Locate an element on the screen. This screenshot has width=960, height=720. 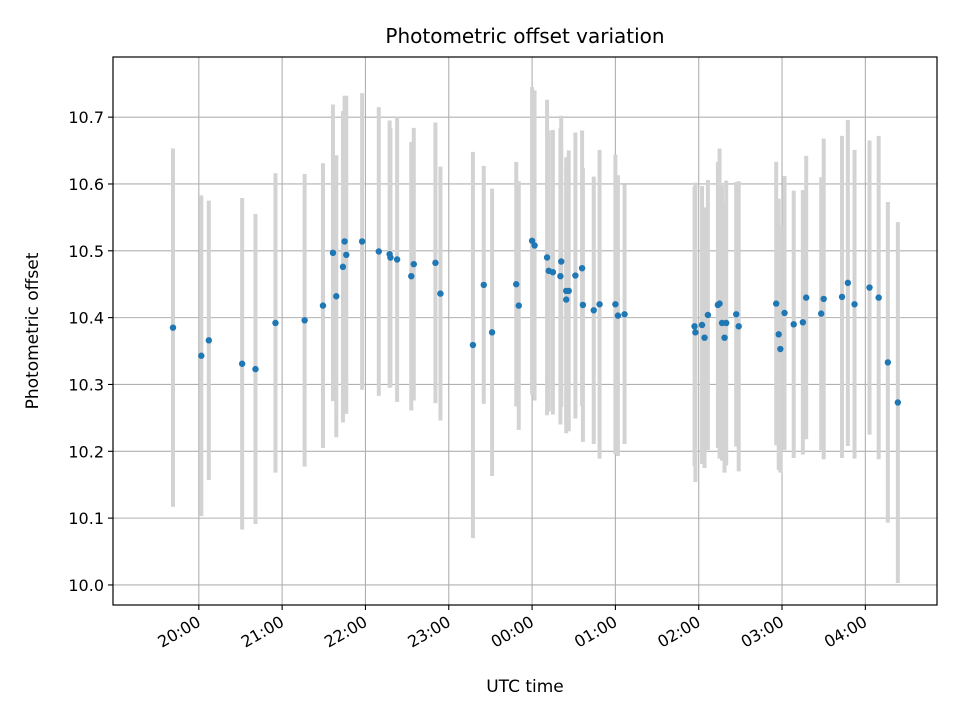
y-tick-label: 10.5 is located at coordinates (86, 251).